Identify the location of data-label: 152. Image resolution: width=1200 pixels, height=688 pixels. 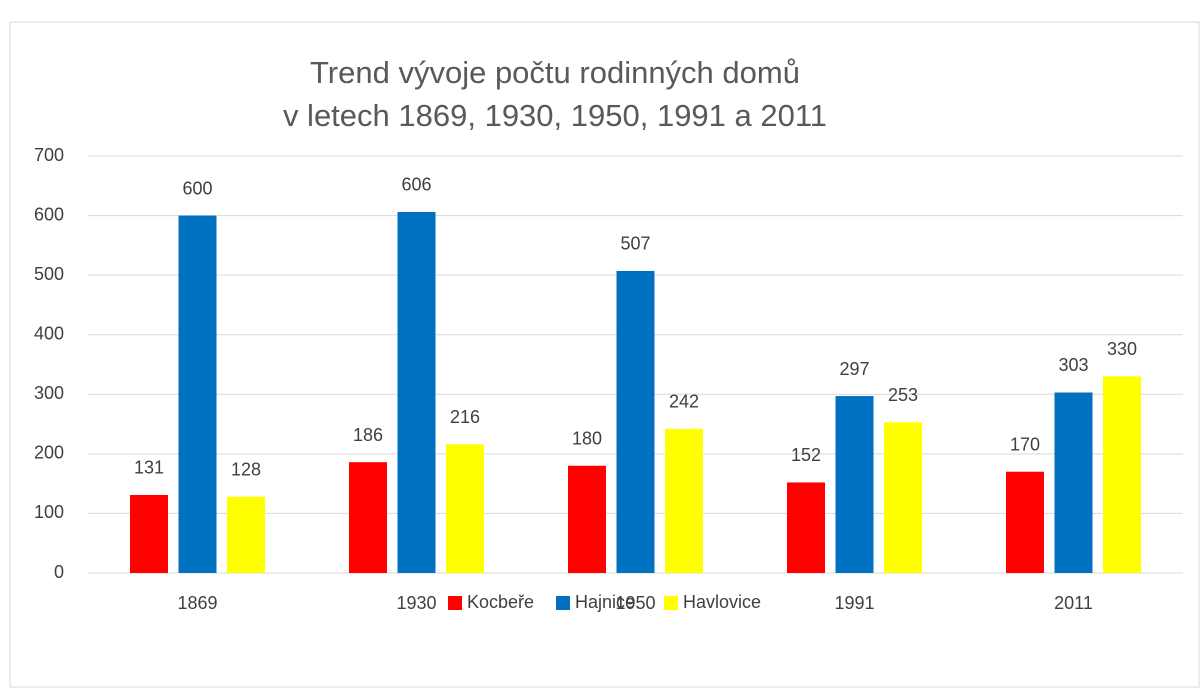
(806, 455).